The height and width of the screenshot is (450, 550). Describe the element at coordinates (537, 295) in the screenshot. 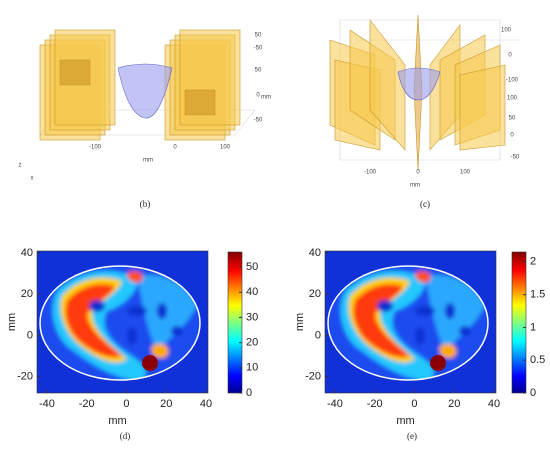

I see `colorbar-tick-label: 1.5` at that location.